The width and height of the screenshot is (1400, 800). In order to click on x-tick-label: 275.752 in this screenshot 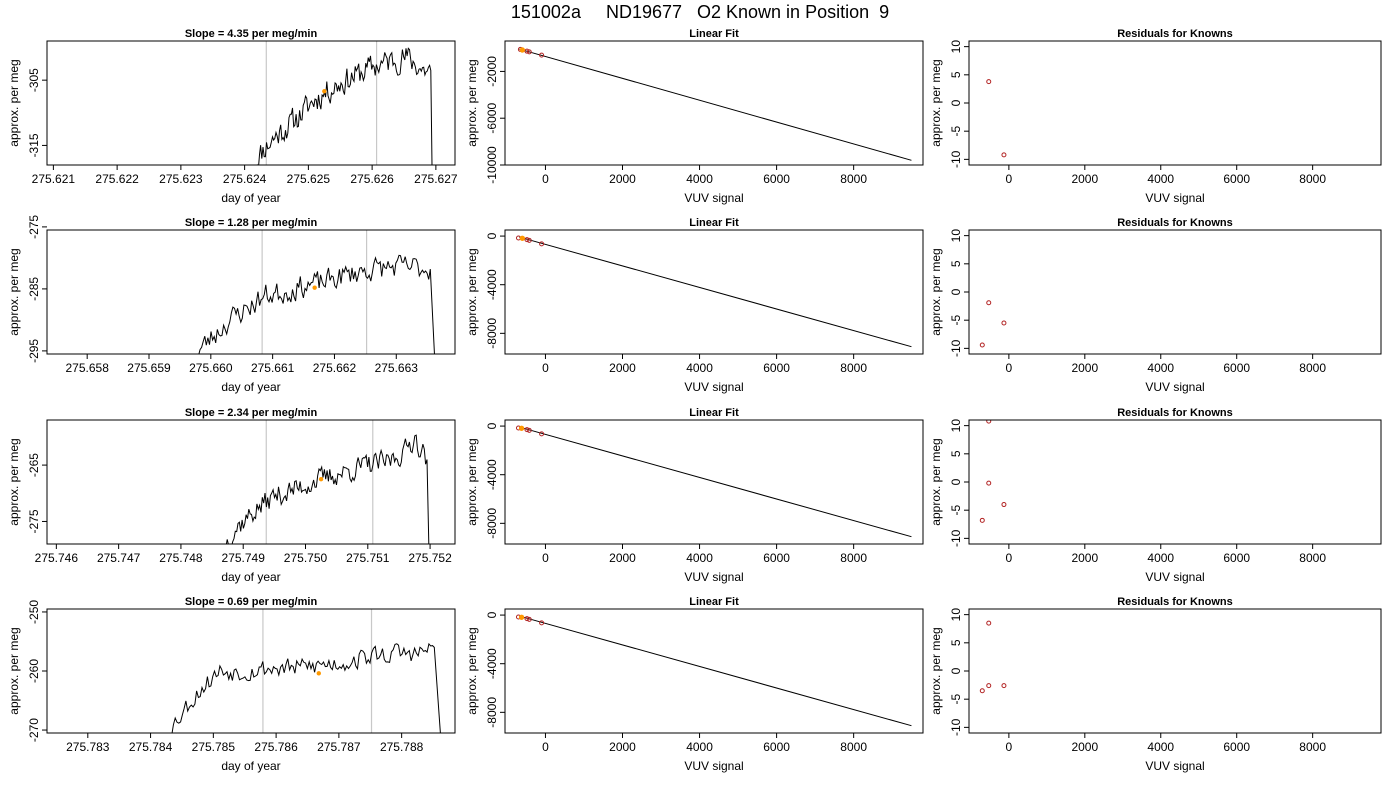, I will do `click(430, 558)`.